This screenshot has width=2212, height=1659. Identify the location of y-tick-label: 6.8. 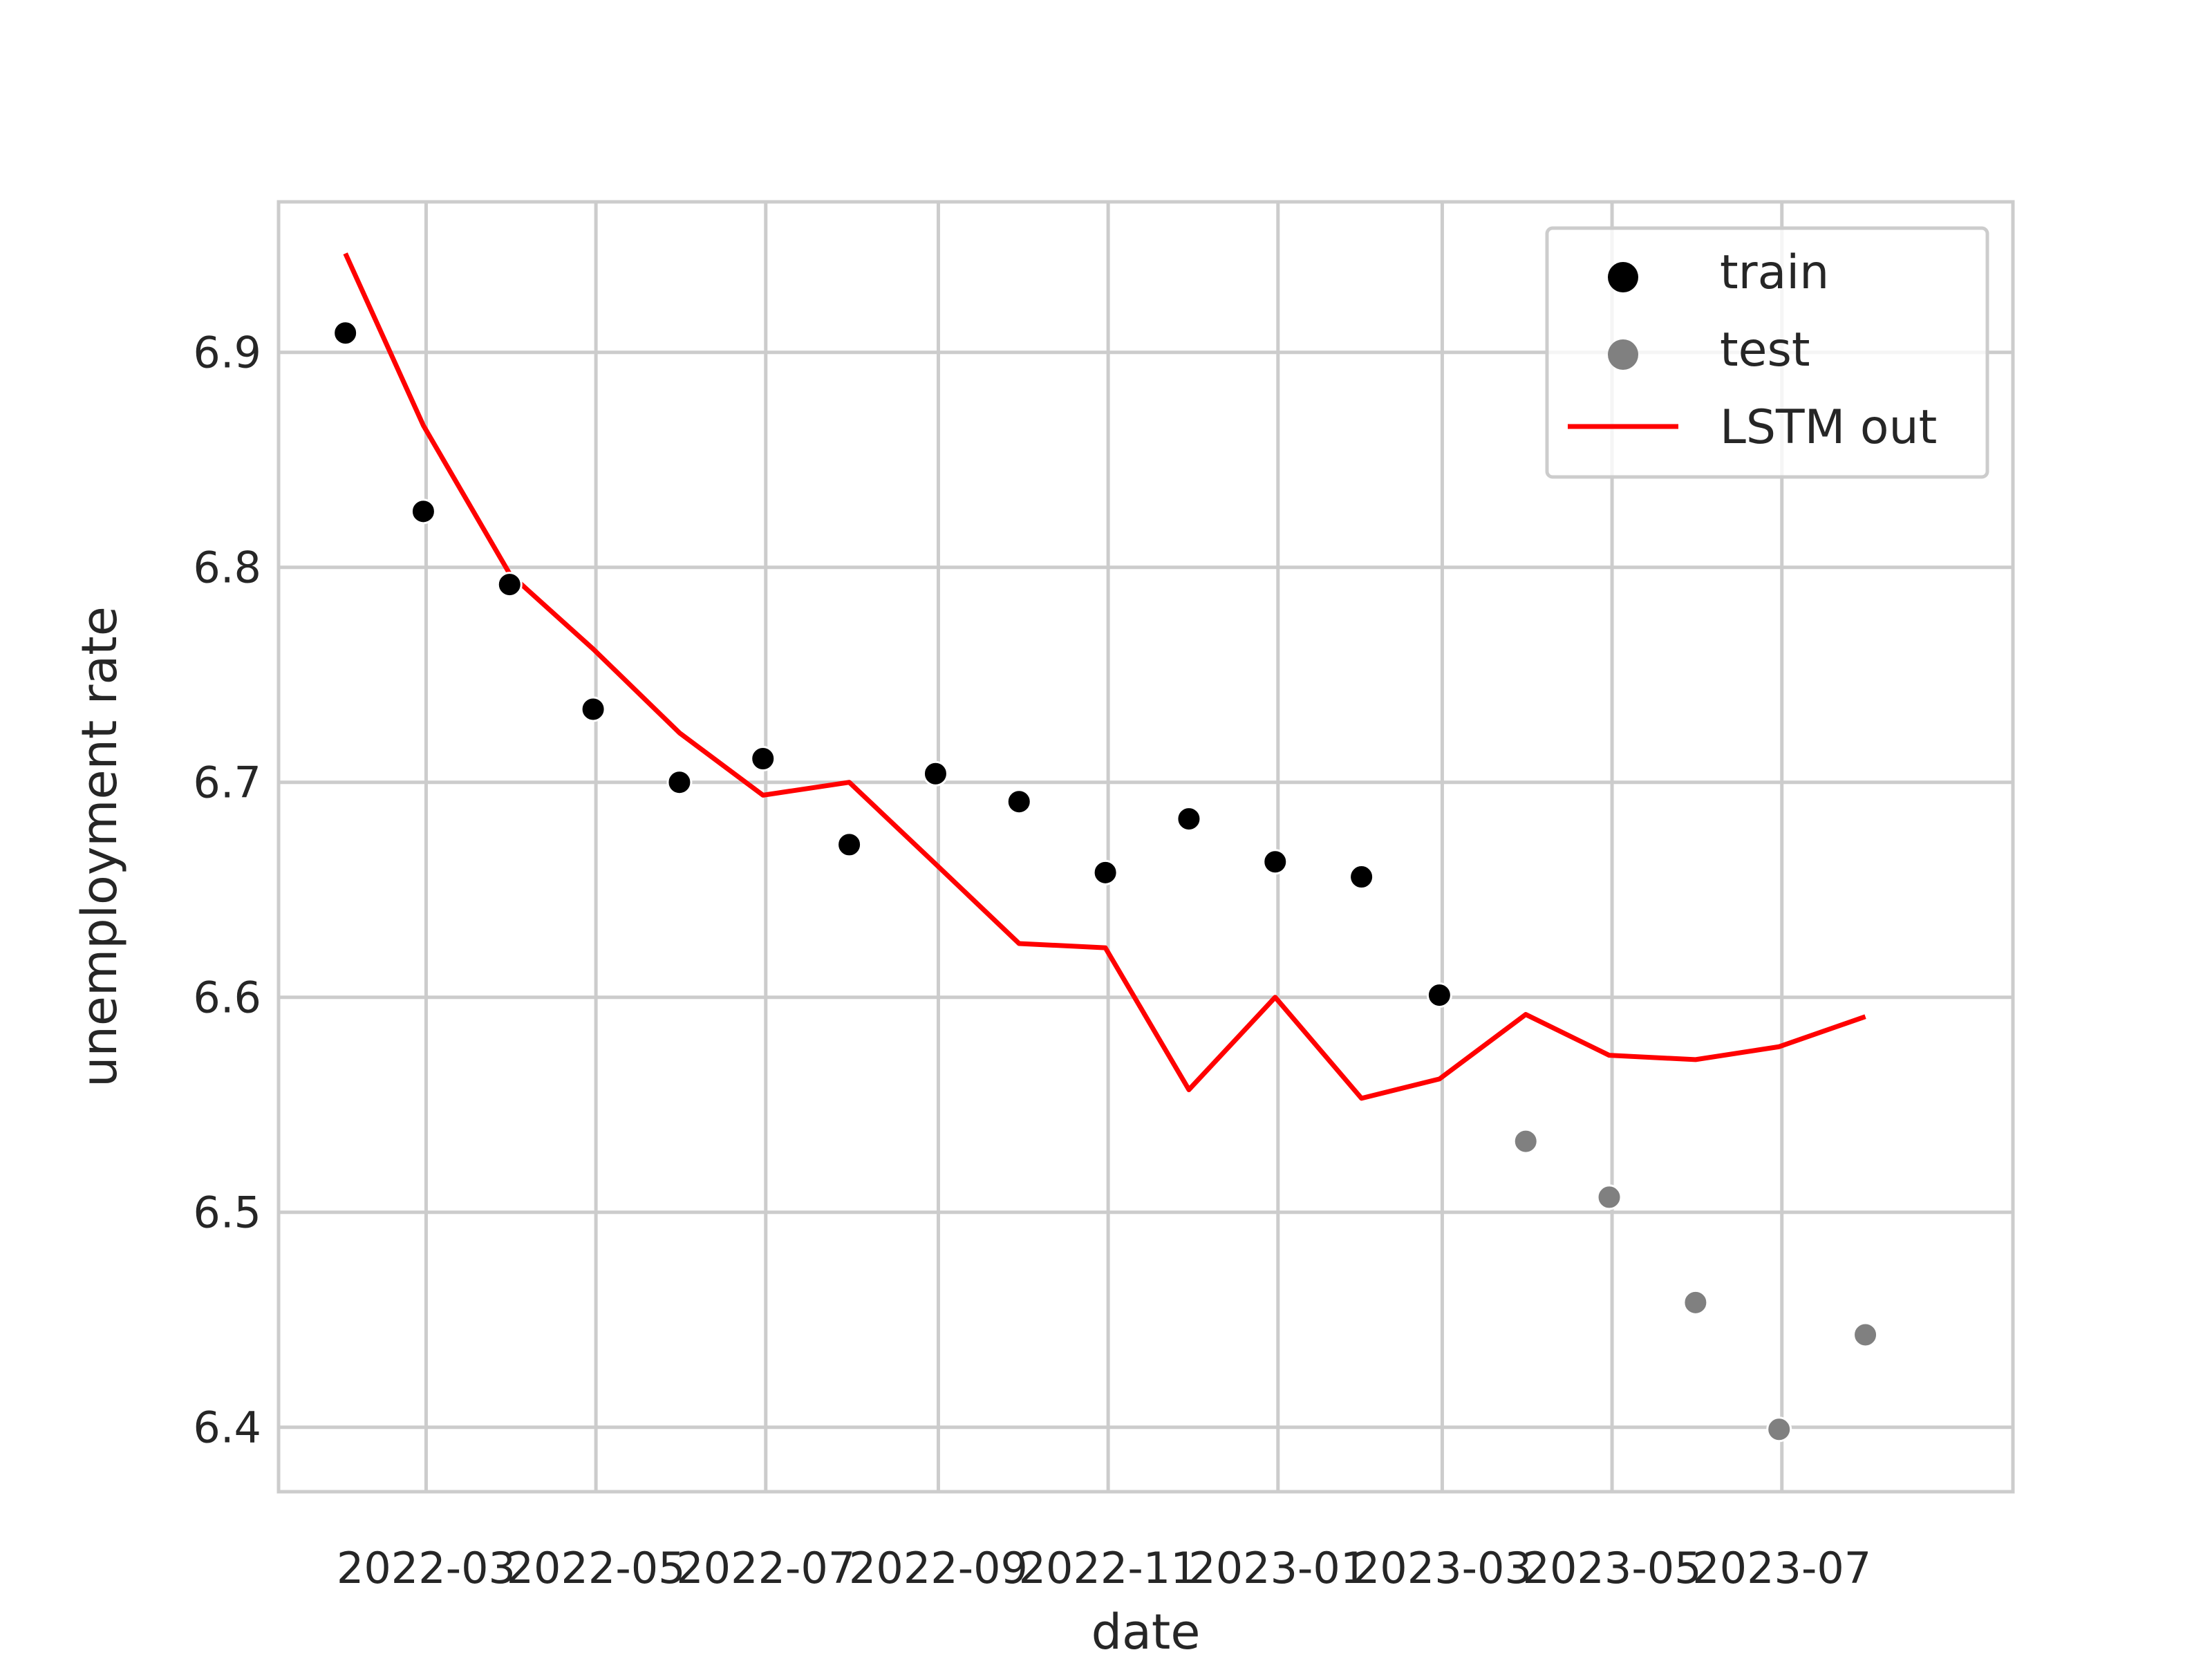
(227, 568).